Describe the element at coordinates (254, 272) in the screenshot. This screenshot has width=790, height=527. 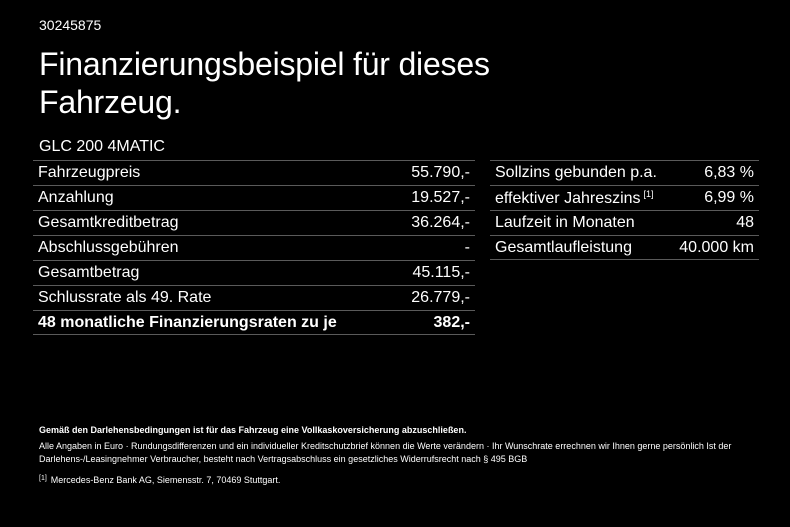
I see `table-row: Gesamtbetrag 45.115,-` at that location.